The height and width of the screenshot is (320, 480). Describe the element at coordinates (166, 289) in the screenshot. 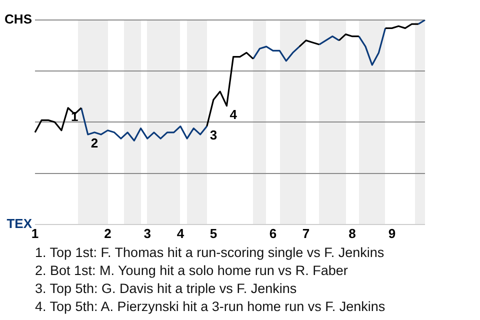

I see `text: 3. Top 5th: G. Davis hit a triple vs F. Jenkins` at that location.